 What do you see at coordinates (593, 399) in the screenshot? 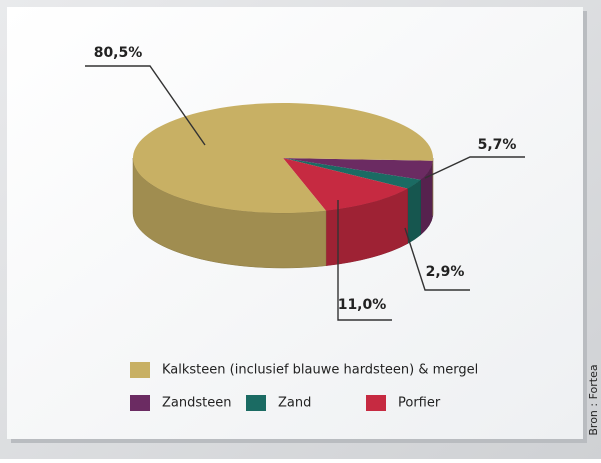
I see `source: Bron : Fortea` at bounding box center [593, 399].